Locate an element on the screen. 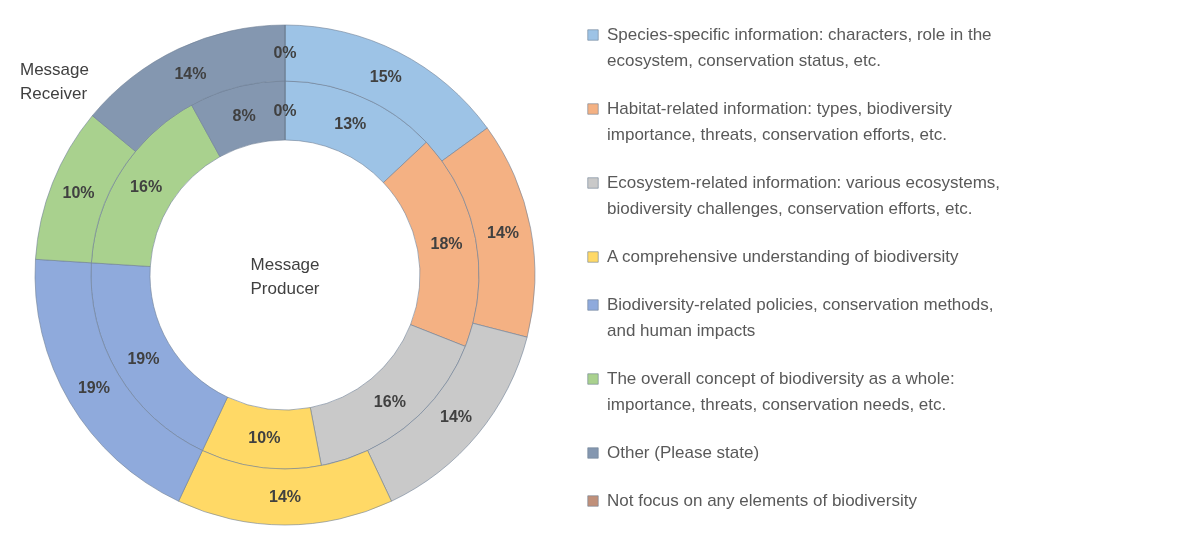 The image size is (1199, 560). data-label: 18% is located at coordinates (446, 244).